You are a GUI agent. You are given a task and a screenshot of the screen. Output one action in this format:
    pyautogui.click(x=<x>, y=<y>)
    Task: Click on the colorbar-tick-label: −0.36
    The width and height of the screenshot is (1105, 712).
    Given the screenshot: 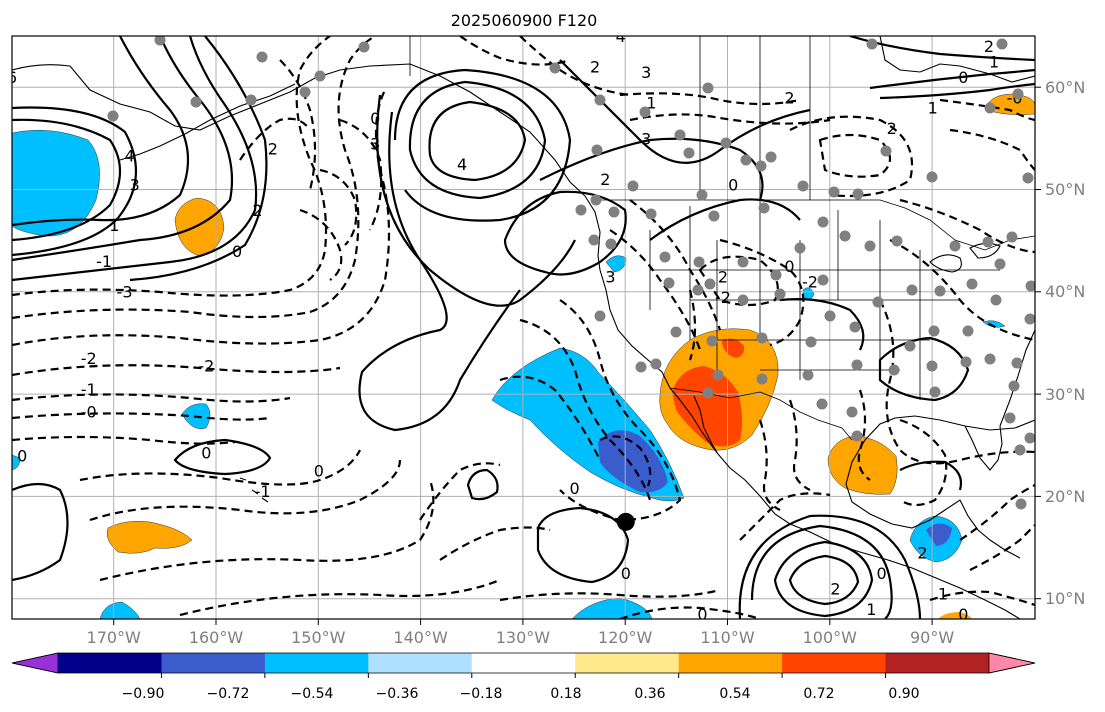 What is the action you would take?
    pyautogui.click(x=397, y=694)
    